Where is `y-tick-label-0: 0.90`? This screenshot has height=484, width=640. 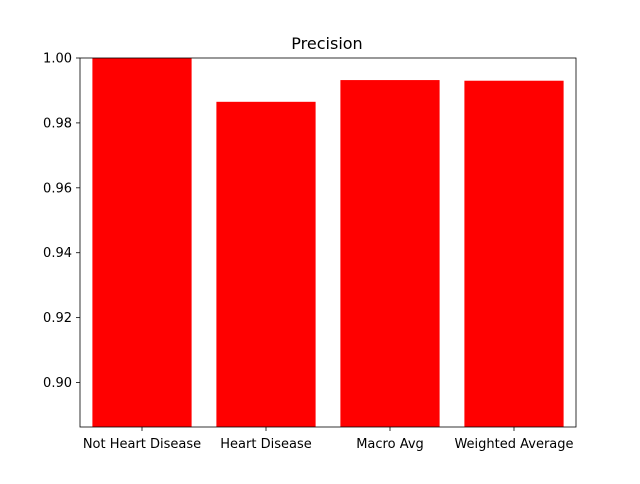 y-tick-label-0: 0.90 is located at coordinates (57, 383).